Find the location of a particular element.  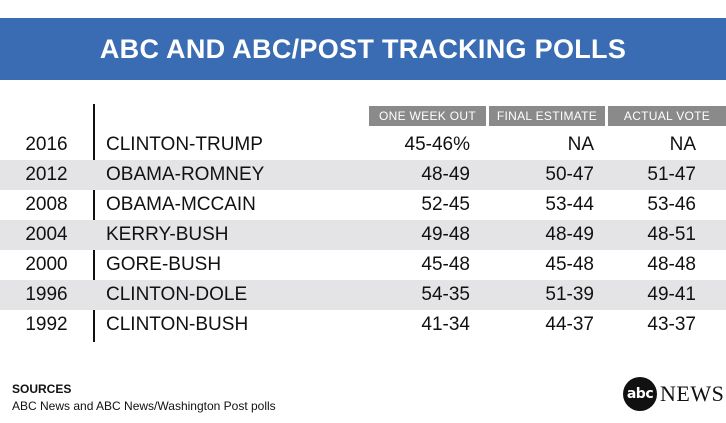

abc-news-logo: abc NEWS is located at coordinates (673, 394).